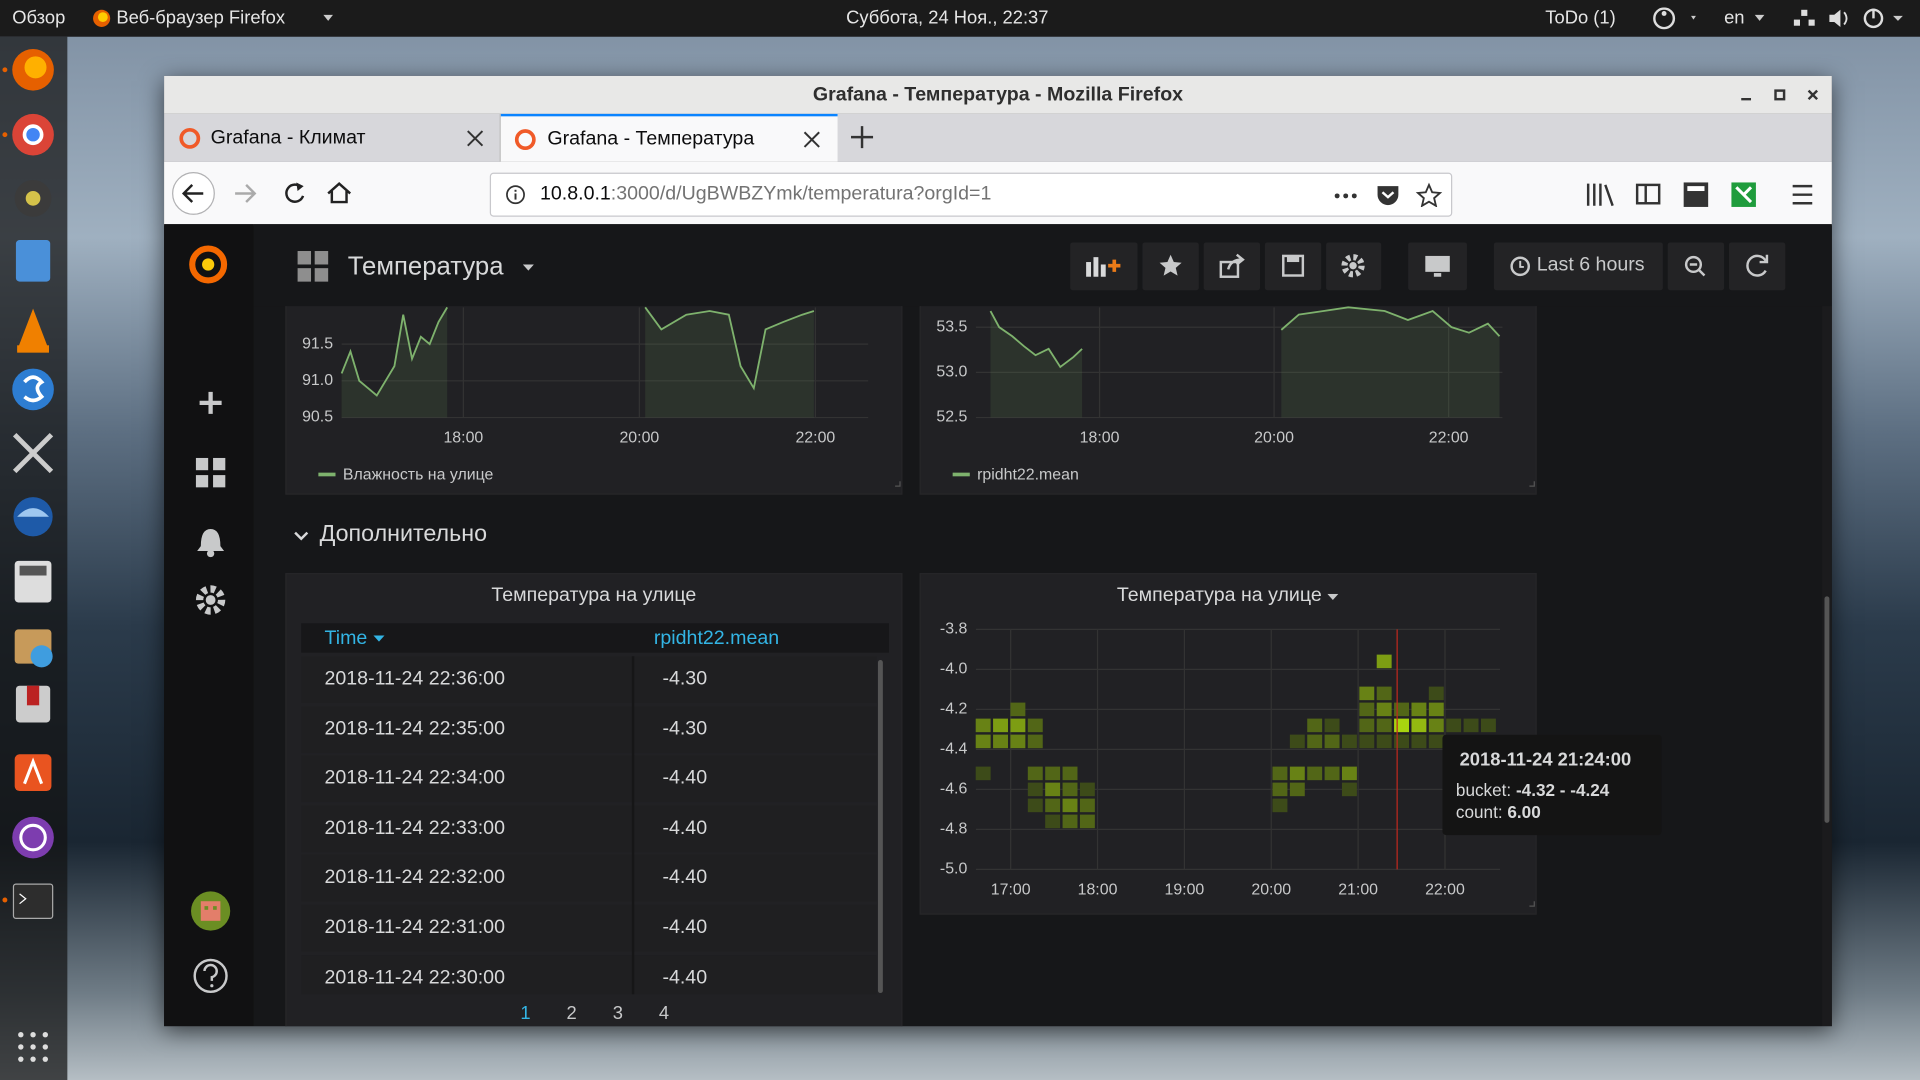 This screenshot has height=1080, width=1920. What do you see at coordinates (1701, 195) in the screenshot?
I see `toolbar-icons` at bounding box center [1701, 195].